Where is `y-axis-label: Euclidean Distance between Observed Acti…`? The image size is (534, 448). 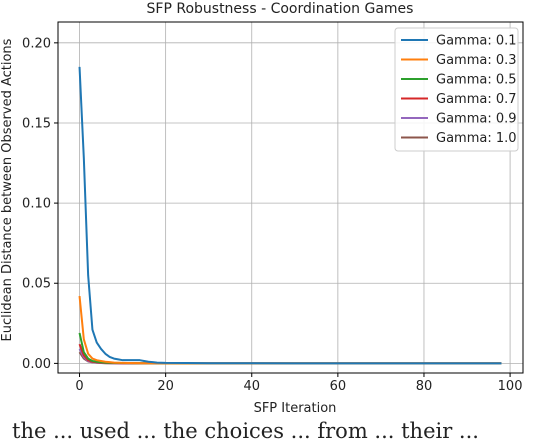
y-axis-label: Euclidean Distance between Observed Acti… is located at coordinates (7, 189).